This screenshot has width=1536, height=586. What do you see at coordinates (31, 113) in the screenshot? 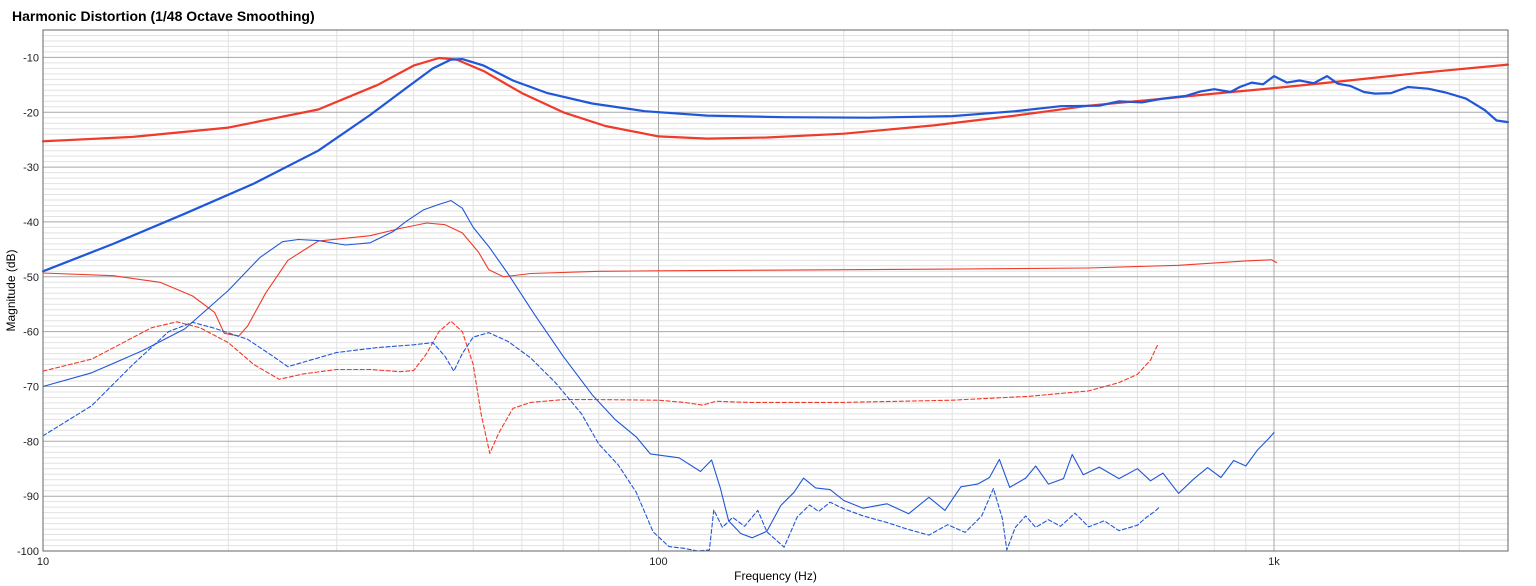
I see `y-tick-label: -20` at bounding box center [31, 113].